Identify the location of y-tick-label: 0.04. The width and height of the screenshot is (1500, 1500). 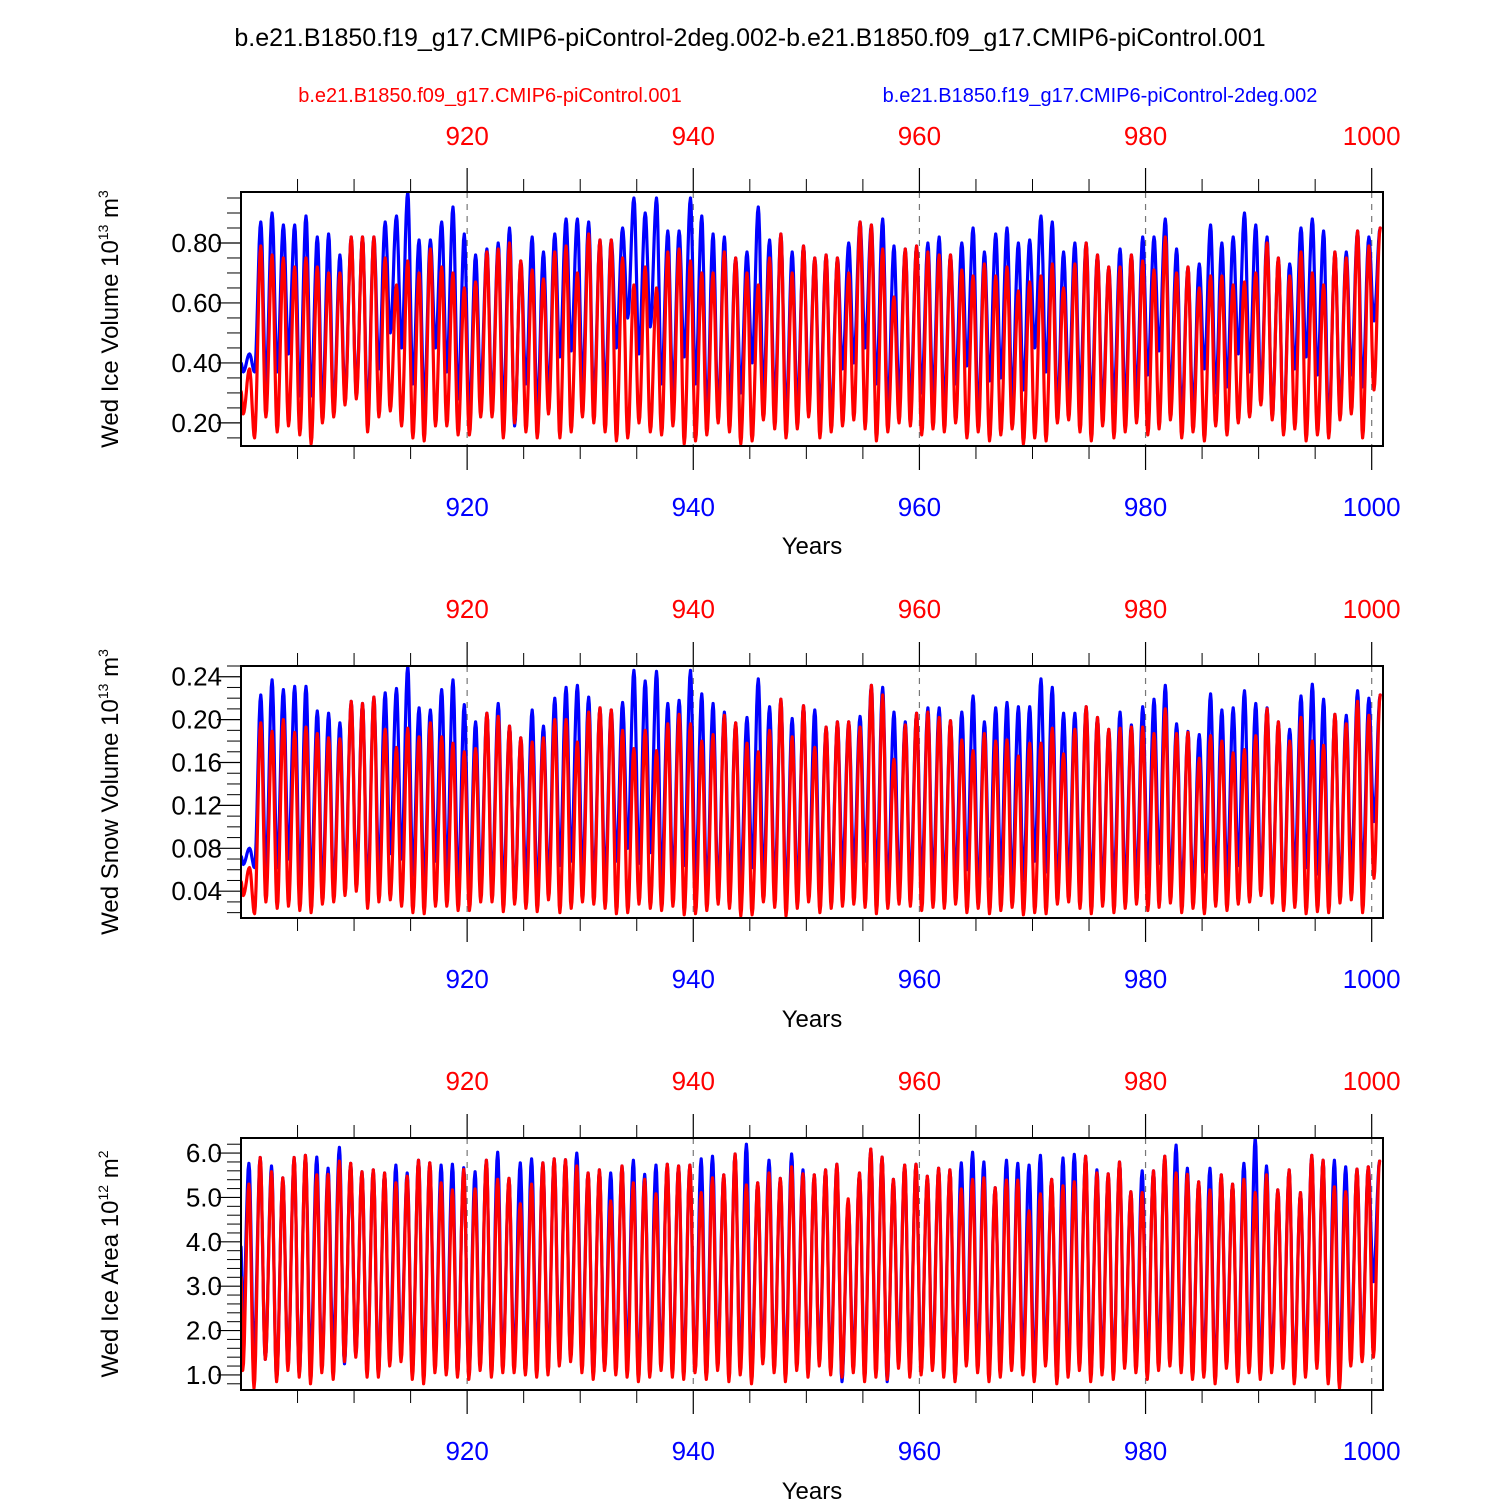
(196, 891).